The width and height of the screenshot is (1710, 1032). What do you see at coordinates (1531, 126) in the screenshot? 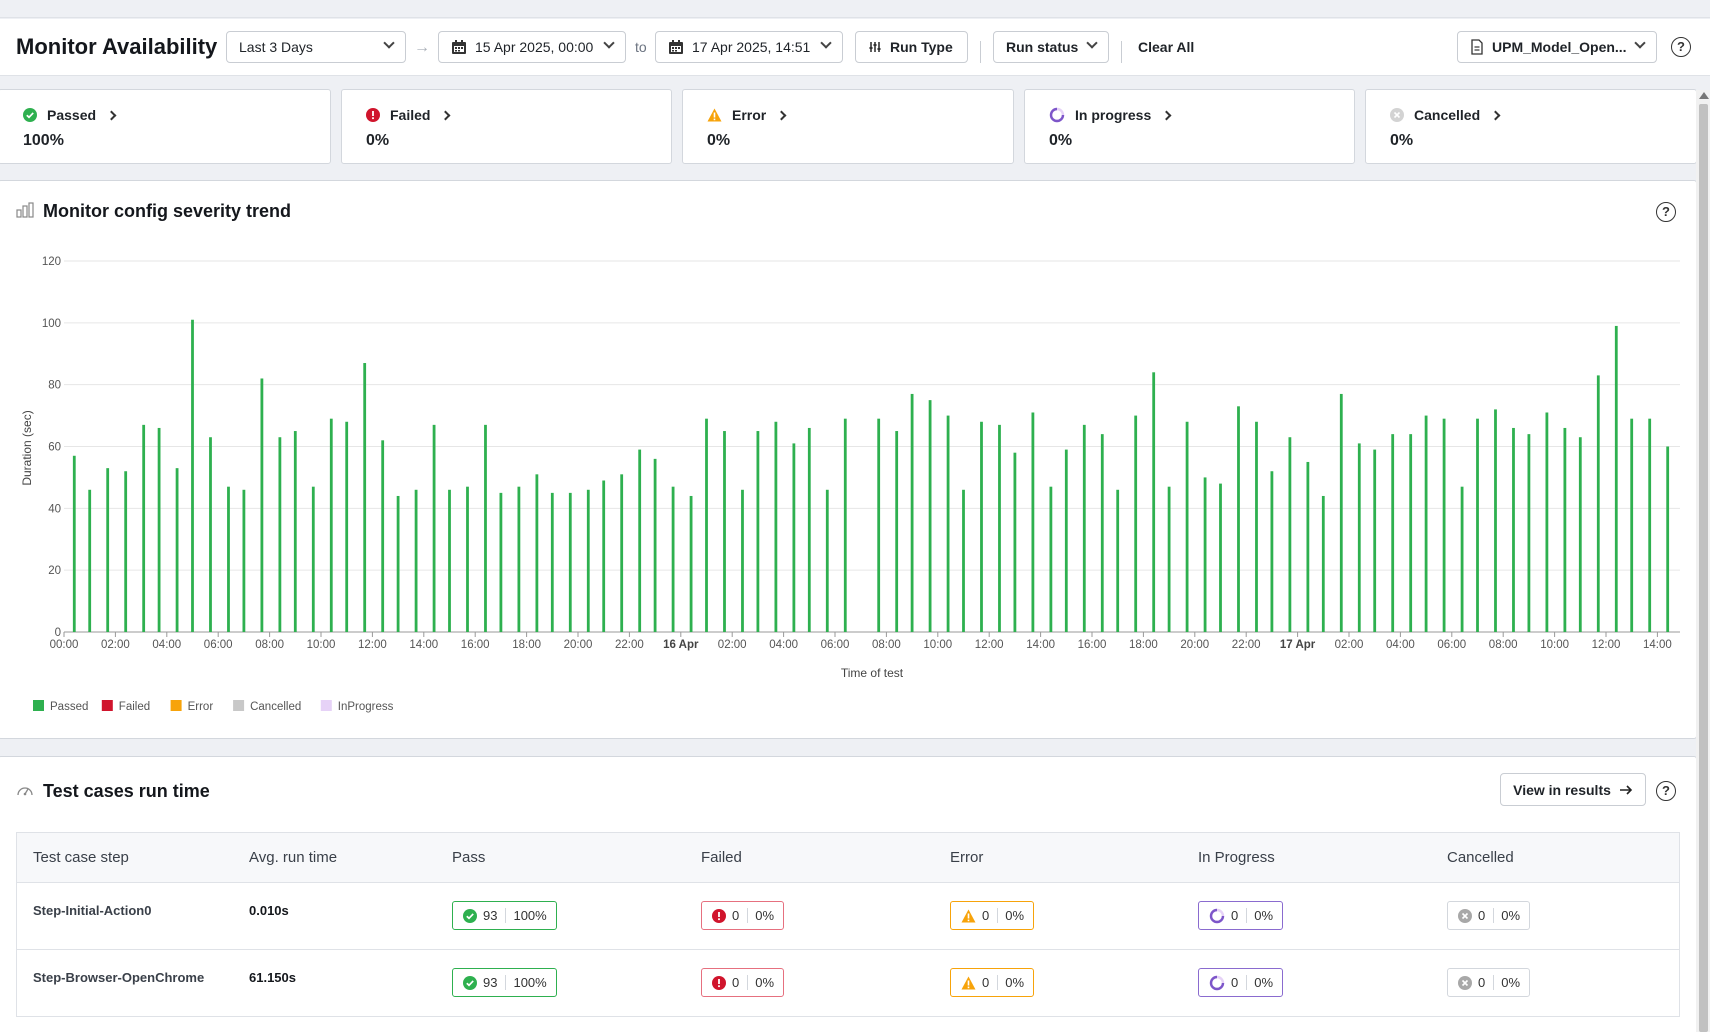
I see `cancelled-card: Cancelled 0%` at bounding box center [1531, 126].